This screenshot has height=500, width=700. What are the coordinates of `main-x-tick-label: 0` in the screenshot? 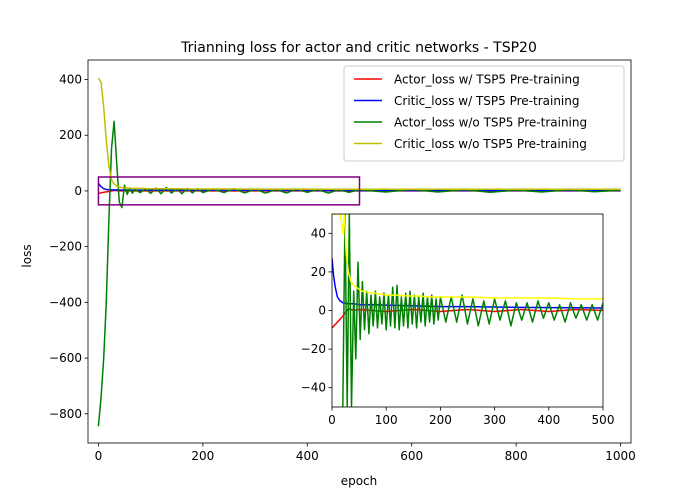 It's located at (99, 456).